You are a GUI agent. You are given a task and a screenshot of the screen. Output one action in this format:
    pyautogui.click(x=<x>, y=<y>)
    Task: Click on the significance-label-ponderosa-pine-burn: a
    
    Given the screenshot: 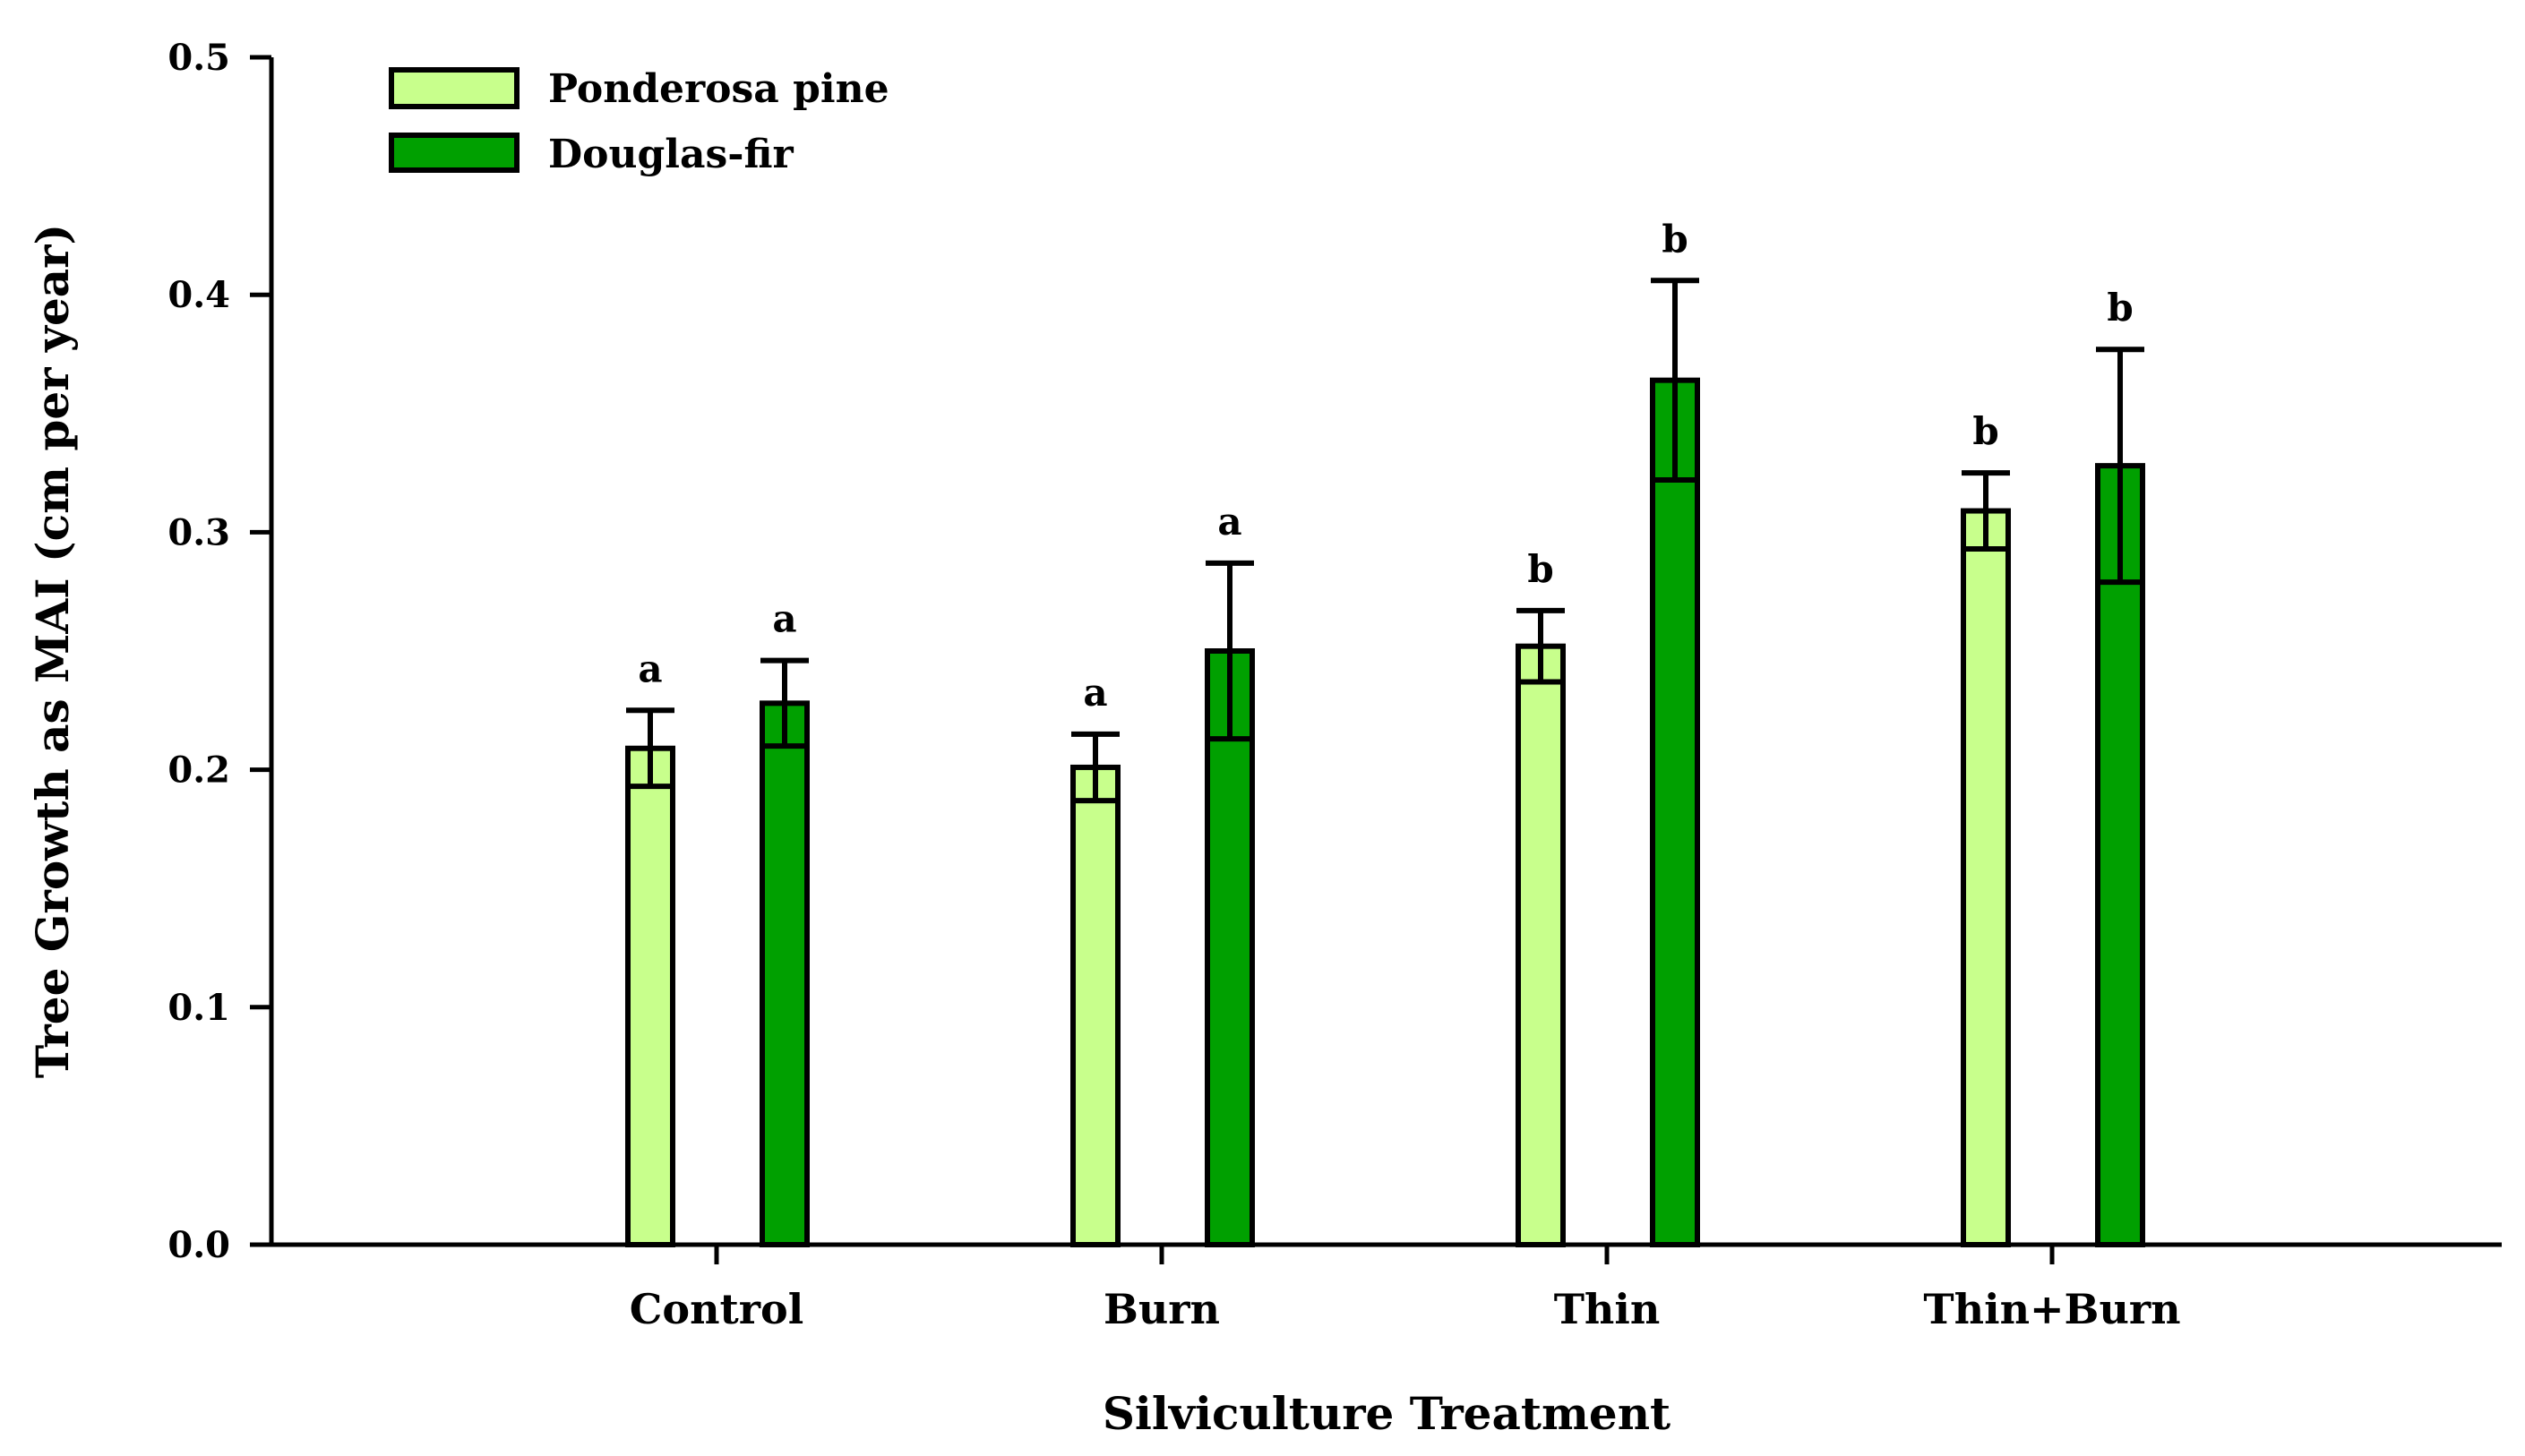 What is the action you would take?
    pyautogui.click(x=1095, y=693)
    